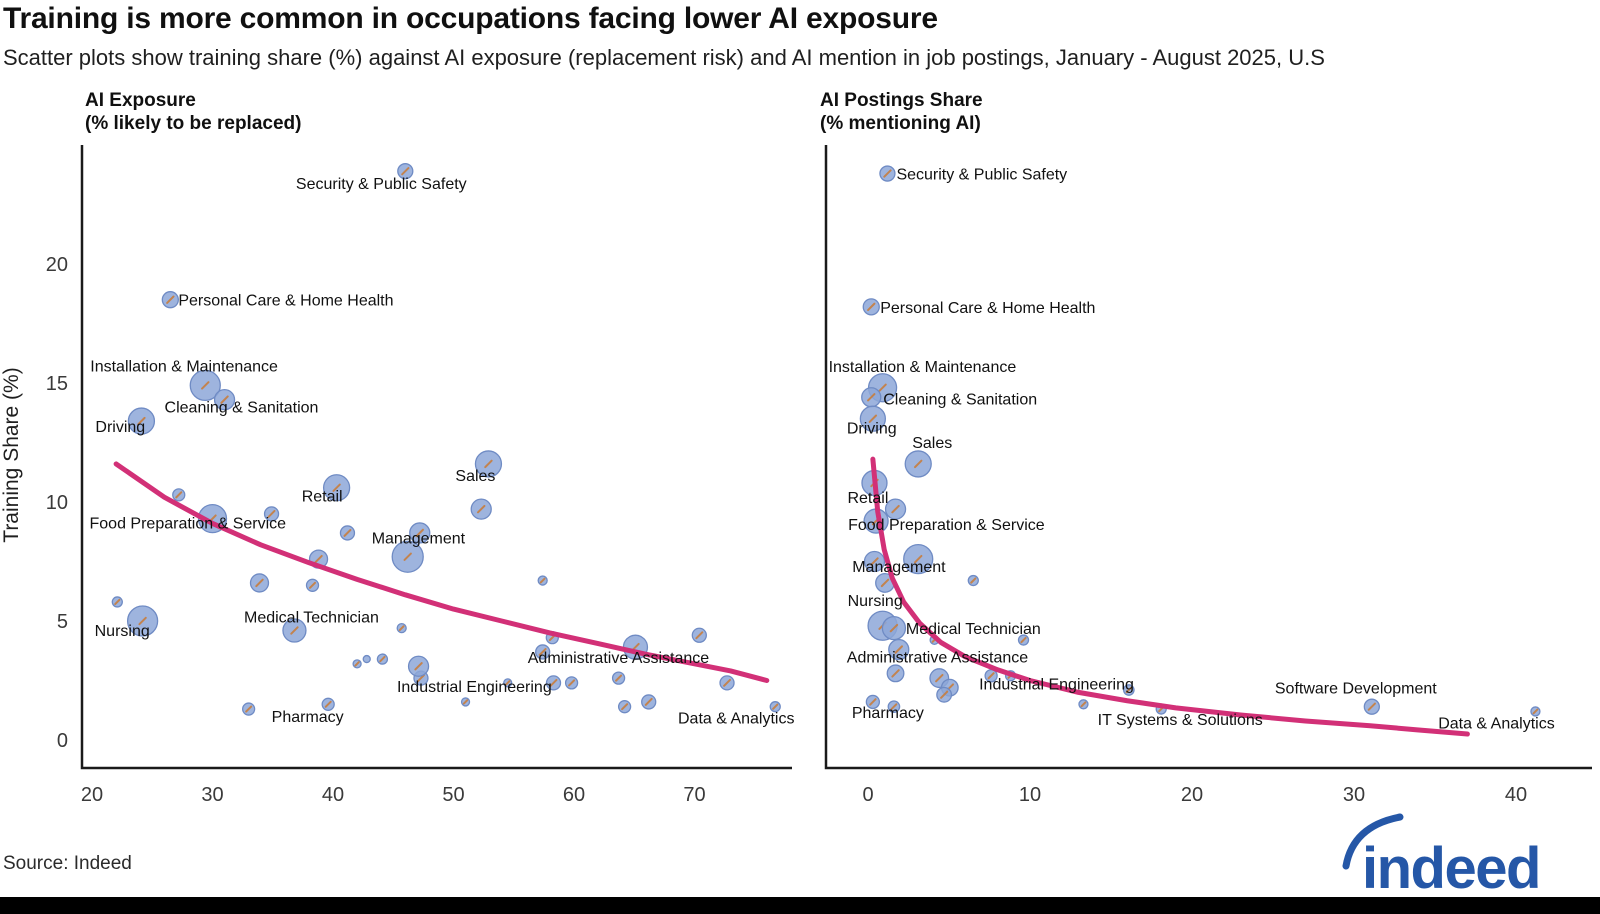 Image resolution: width=1600 pixels, height=914 pixels. I want to click on y-axis-title: Training Share (%), so click(11, 454).